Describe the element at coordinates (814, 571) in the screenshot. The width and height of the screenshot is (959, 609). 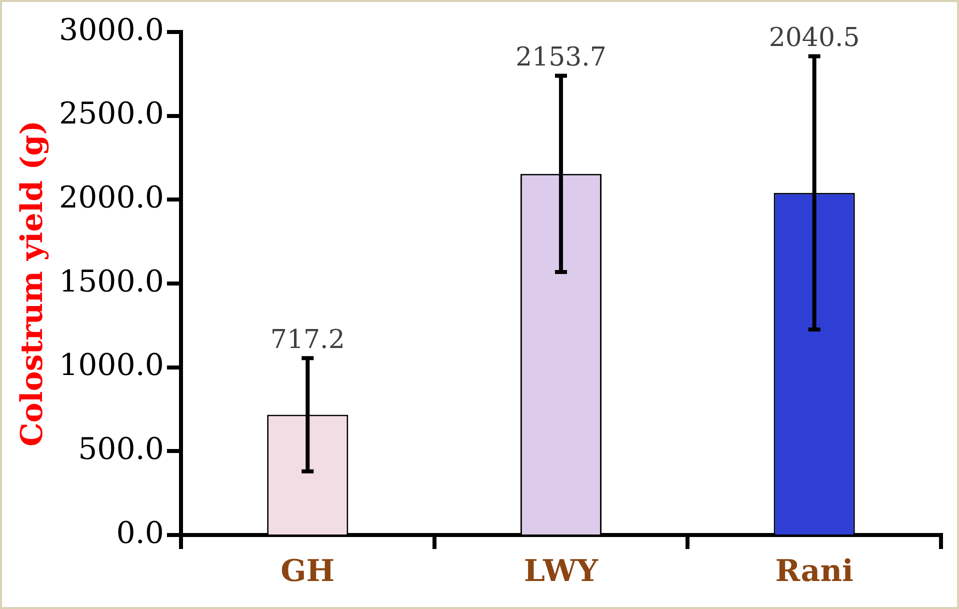
I see `x-tick-label: Rani` at that location.